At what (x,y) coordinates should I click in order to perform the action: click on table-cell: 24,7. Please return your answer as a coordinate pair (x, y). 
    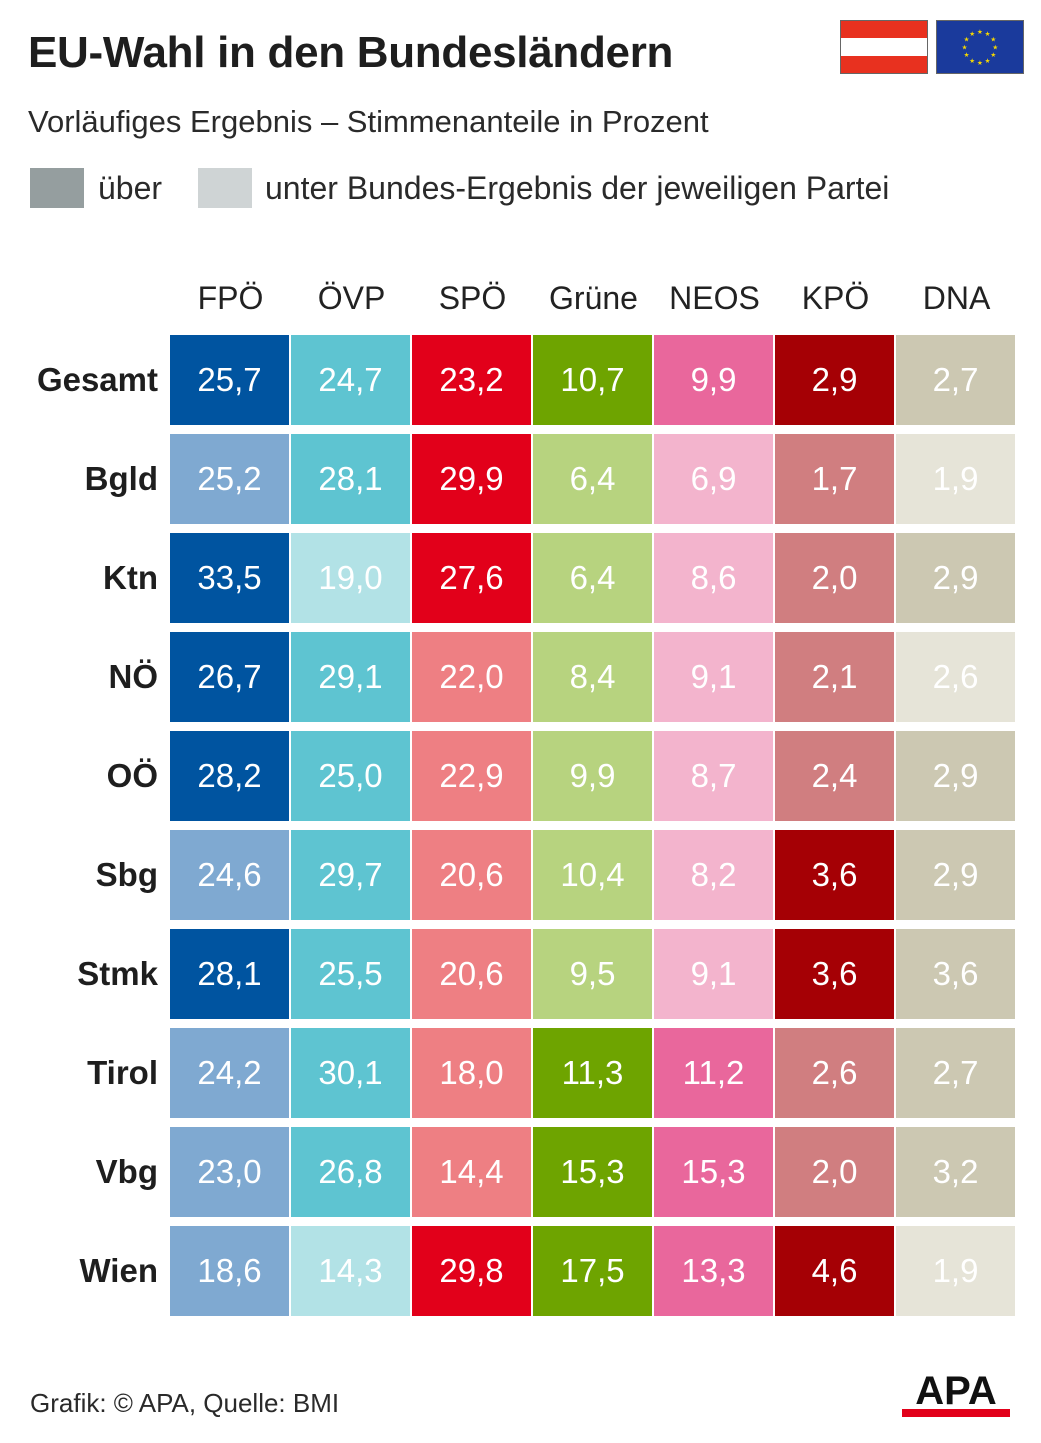
    Looking at the image, I should click on (350, 380).